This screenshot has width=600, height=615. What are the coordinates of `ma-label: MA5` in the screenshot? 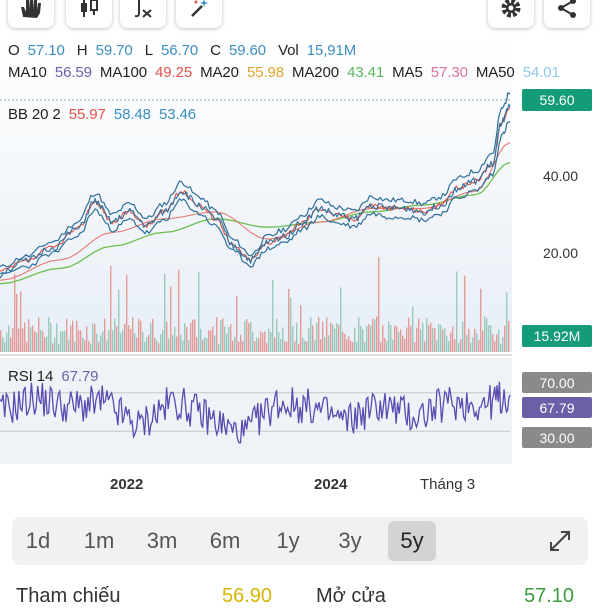 It's located at (407, 72).